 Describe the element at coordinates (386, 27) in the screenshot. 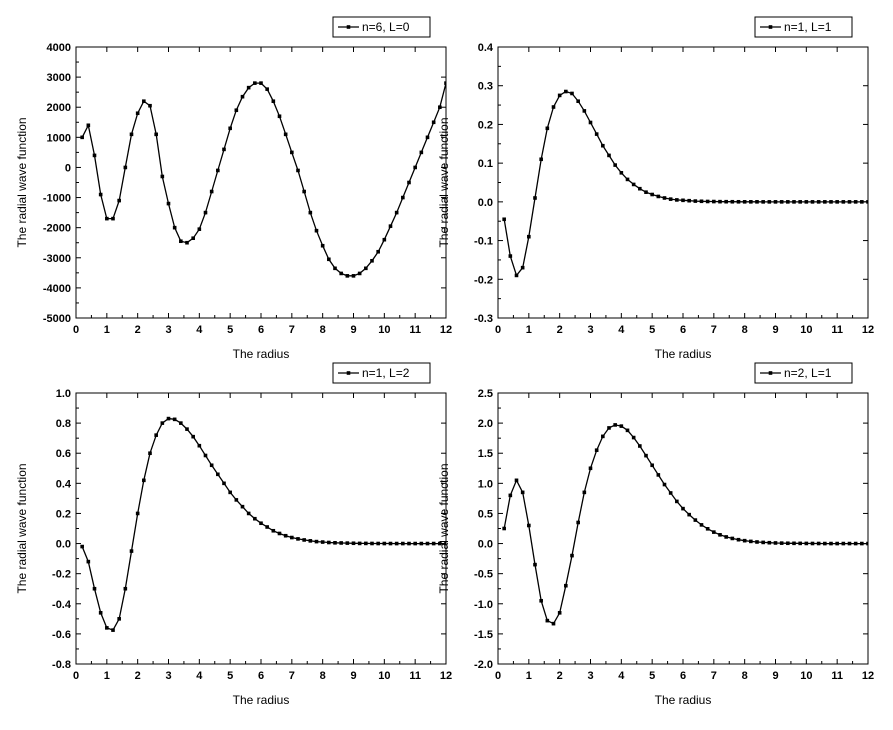

I see `legend-label: n=6, L=0` at that location.